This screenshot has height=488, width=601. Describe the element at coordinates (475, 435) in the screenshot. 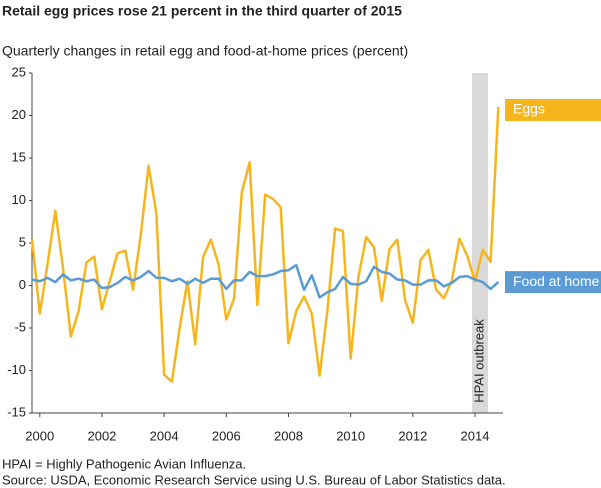

I see `x-tick-label: 2014` at that location.